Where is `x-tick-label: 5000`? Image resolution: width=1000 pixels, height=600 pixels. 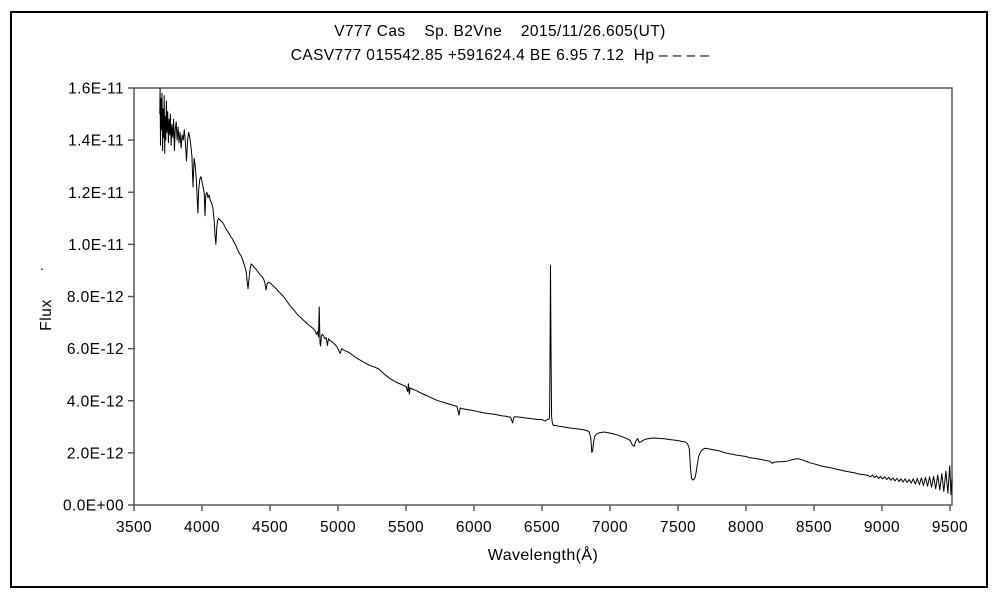 x-tick-label: 5000 is located at coordinates (338, 527).